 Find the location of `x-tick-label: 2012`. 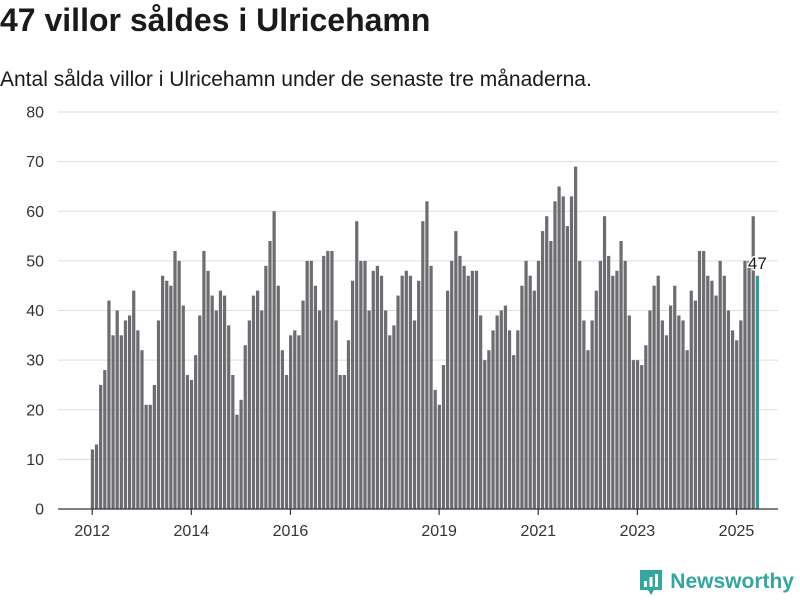

x-tick-label: 2012 is located at coordinates (92, 531).